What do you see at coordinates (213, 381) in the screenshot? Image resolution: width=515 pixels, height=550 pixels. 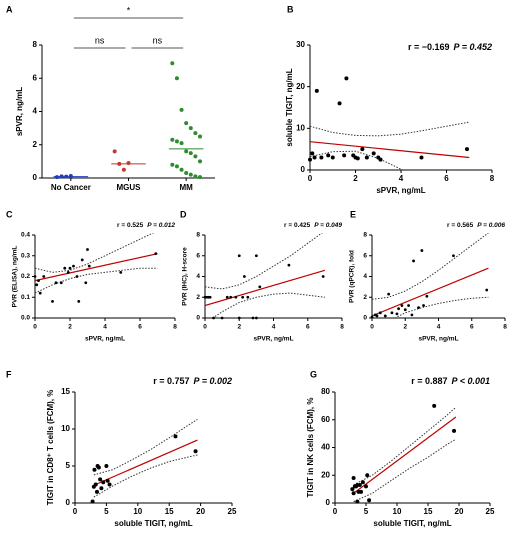 I see `p-value: P = 0.002` at bounding box center [213, 381].